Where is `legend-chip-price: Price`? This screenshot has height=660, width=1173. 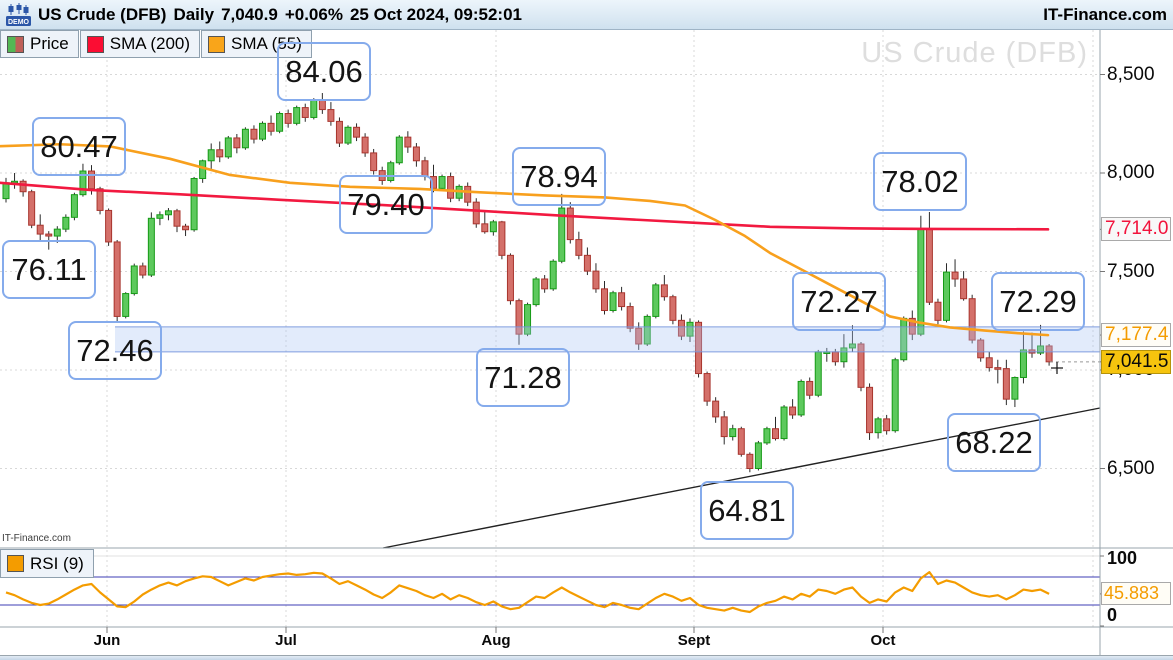 legend-chip-price: Price is located at coordinates (39, 44).